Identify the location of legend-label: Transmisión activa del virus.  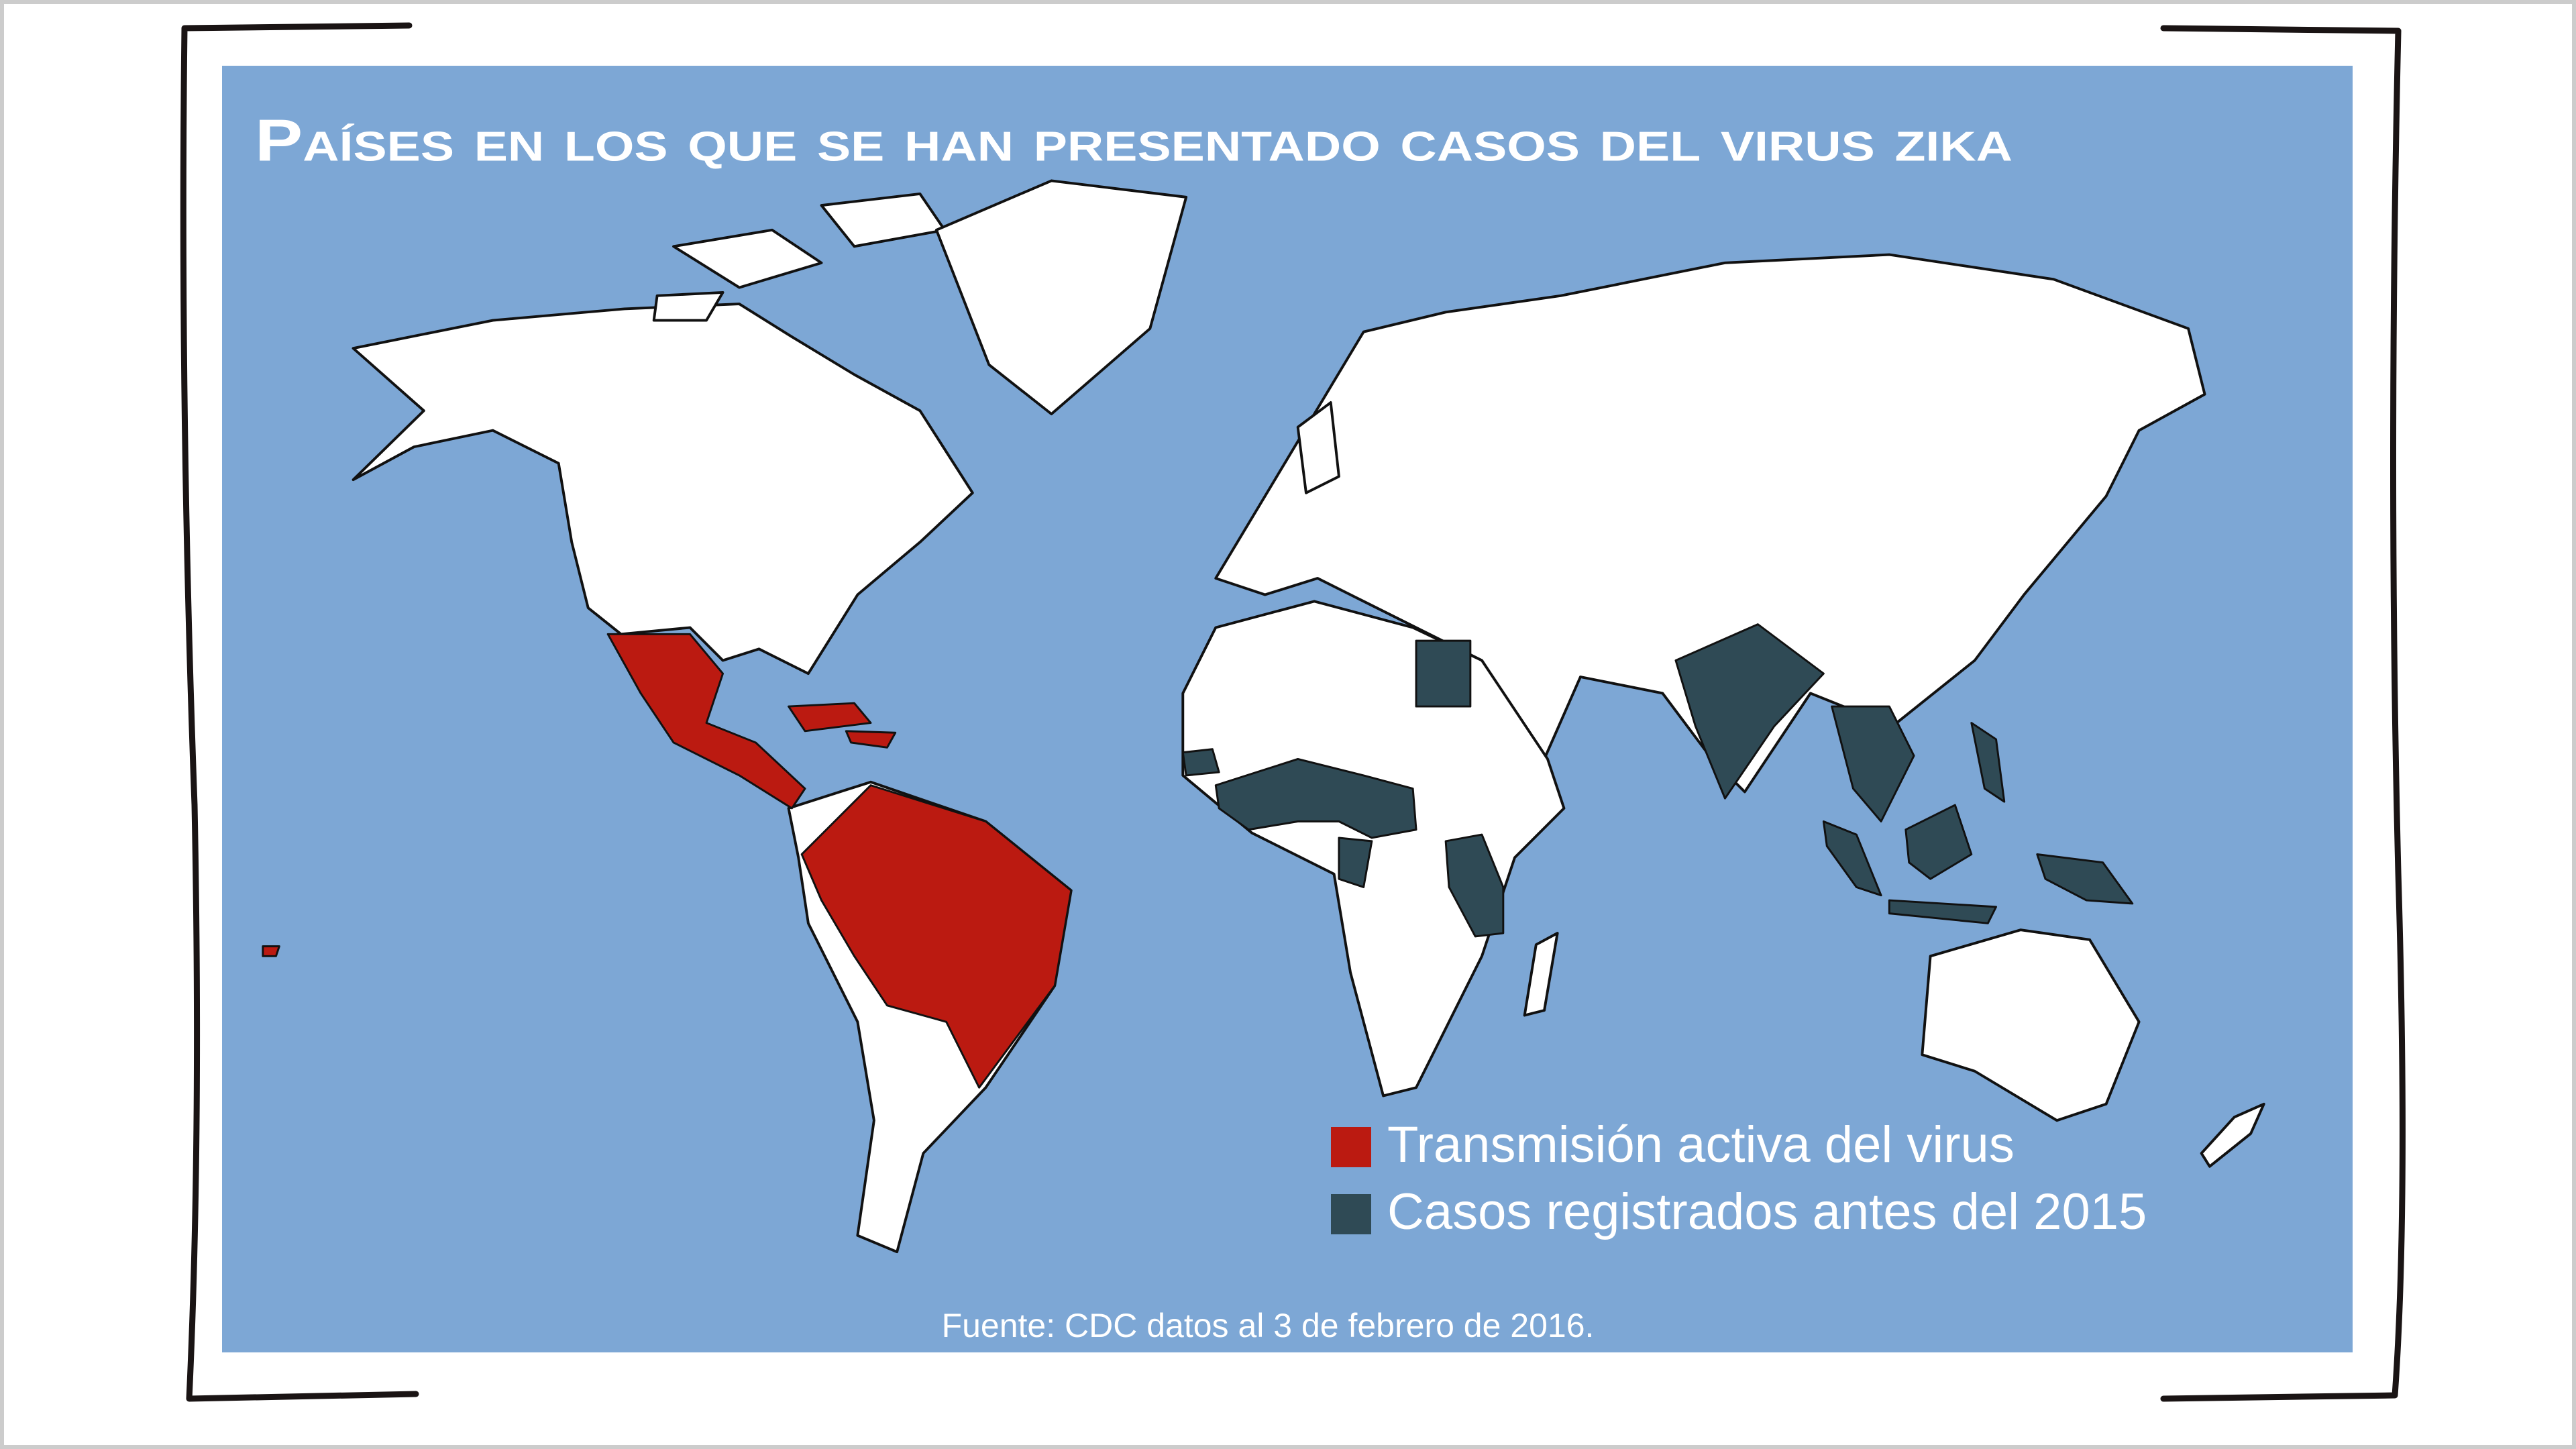
(1701, 1144).